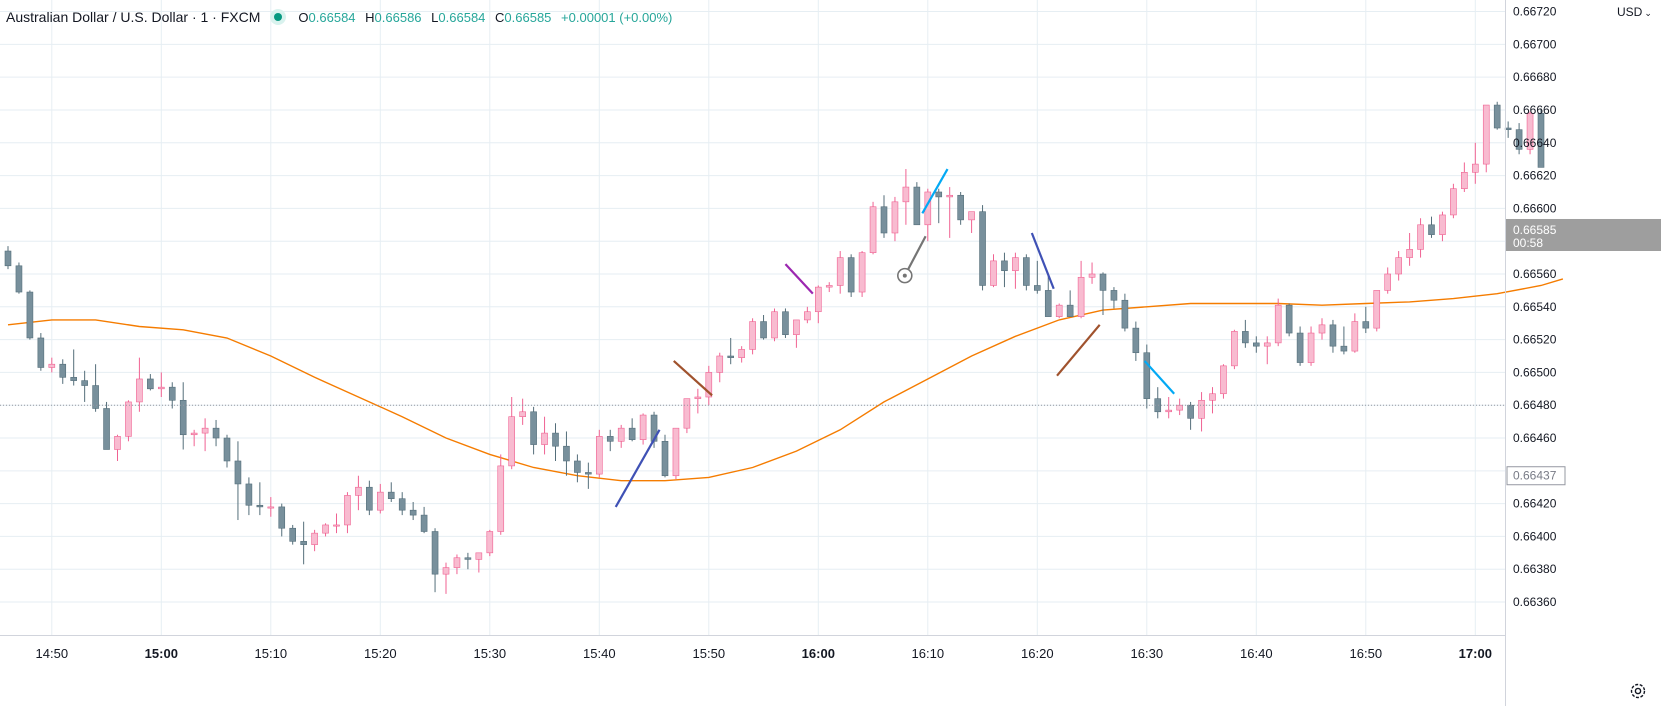 This screenshot has width=1673, height=711. What do you see at coordinates (370, 17) in the screenshot?
I see `high-label: H` at bounding box center [370, 17].